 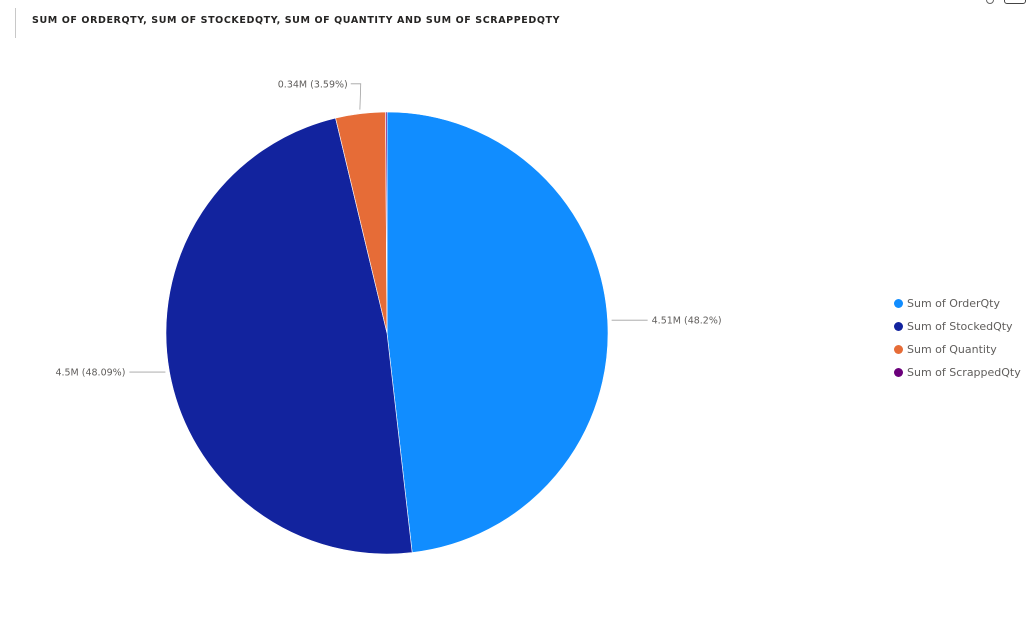 I want to click on legend-label: Sum of StockedQty, so click(x=960, y=326).